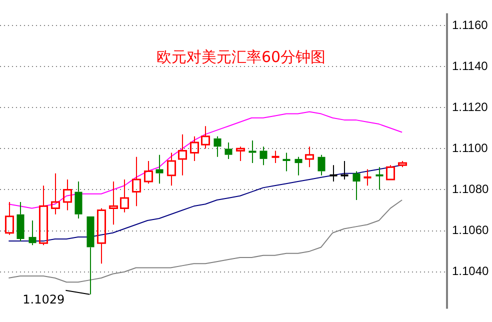  What do you see at coordinates (471, 189) in the screenshot?
I see `y-tick-label: 1.1080` at bounding box center [471, 189].